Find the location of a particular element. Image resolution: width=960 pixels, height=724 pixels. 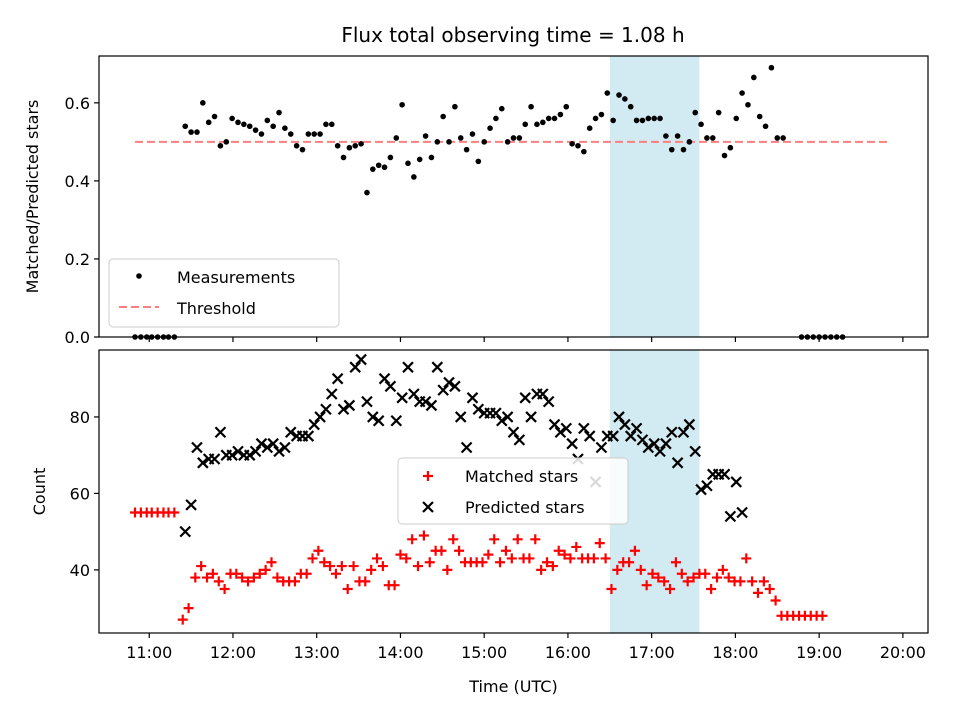

x-tick-label: 14:00 is located at coordinates (400, 652).